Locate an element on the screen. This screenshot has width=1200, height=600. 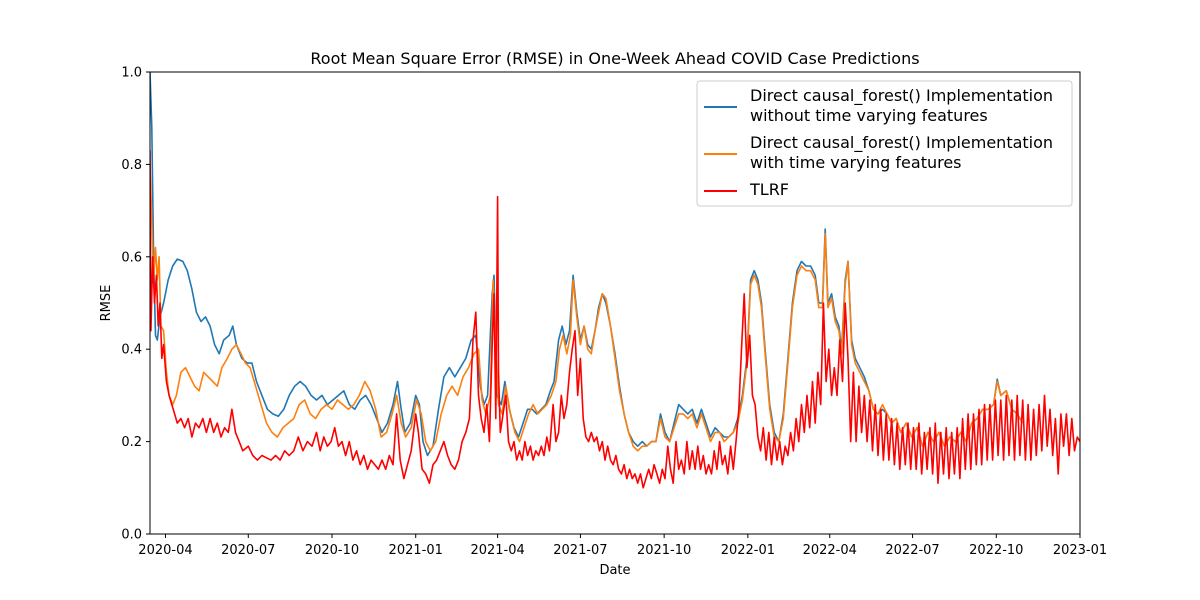
x-tick-label: 2022-07 is located at coordinates (912, 550).